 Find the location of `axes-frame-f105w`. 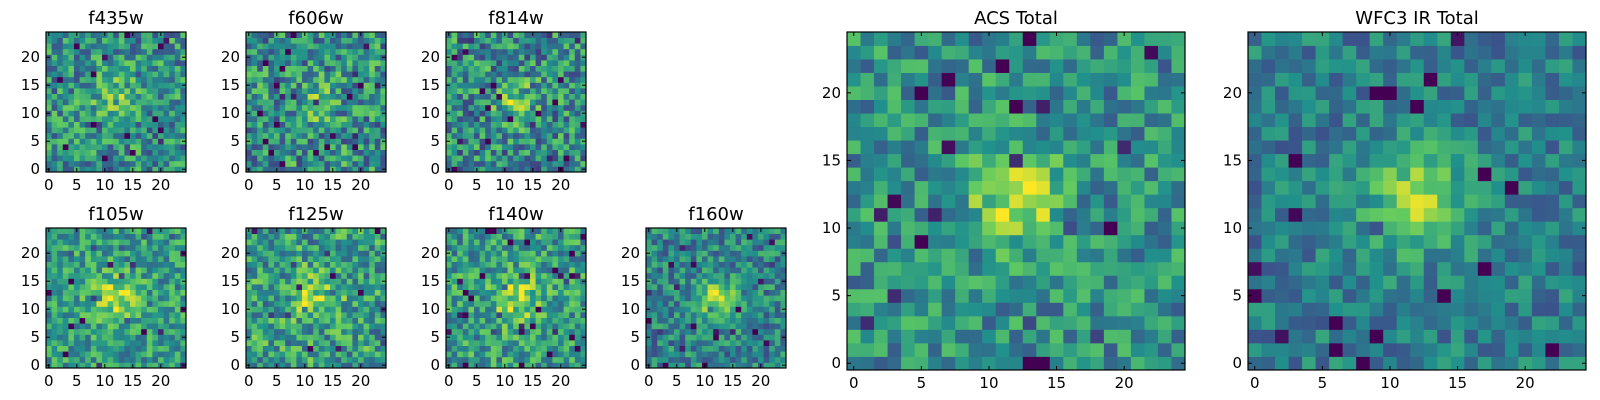

axes-frame-f105w is located at coordinates (116, 298).